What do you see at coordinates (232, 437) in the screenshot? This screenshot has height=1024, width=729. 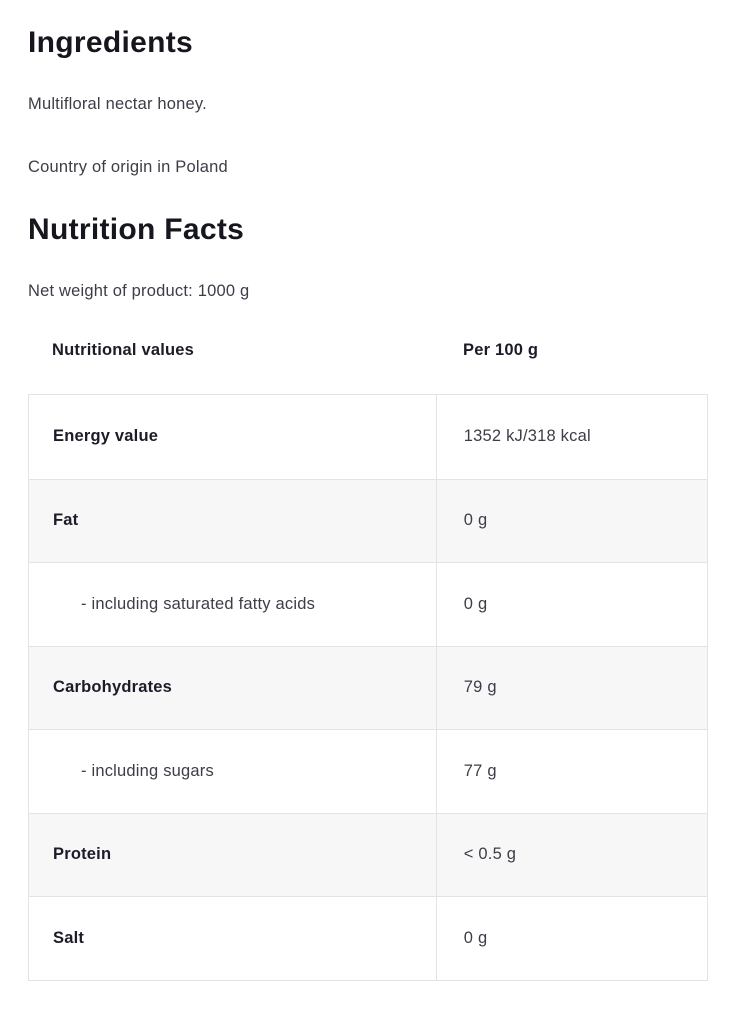 I see `nutrient-label-cell: Energy value` at bounding box center [232, 437].